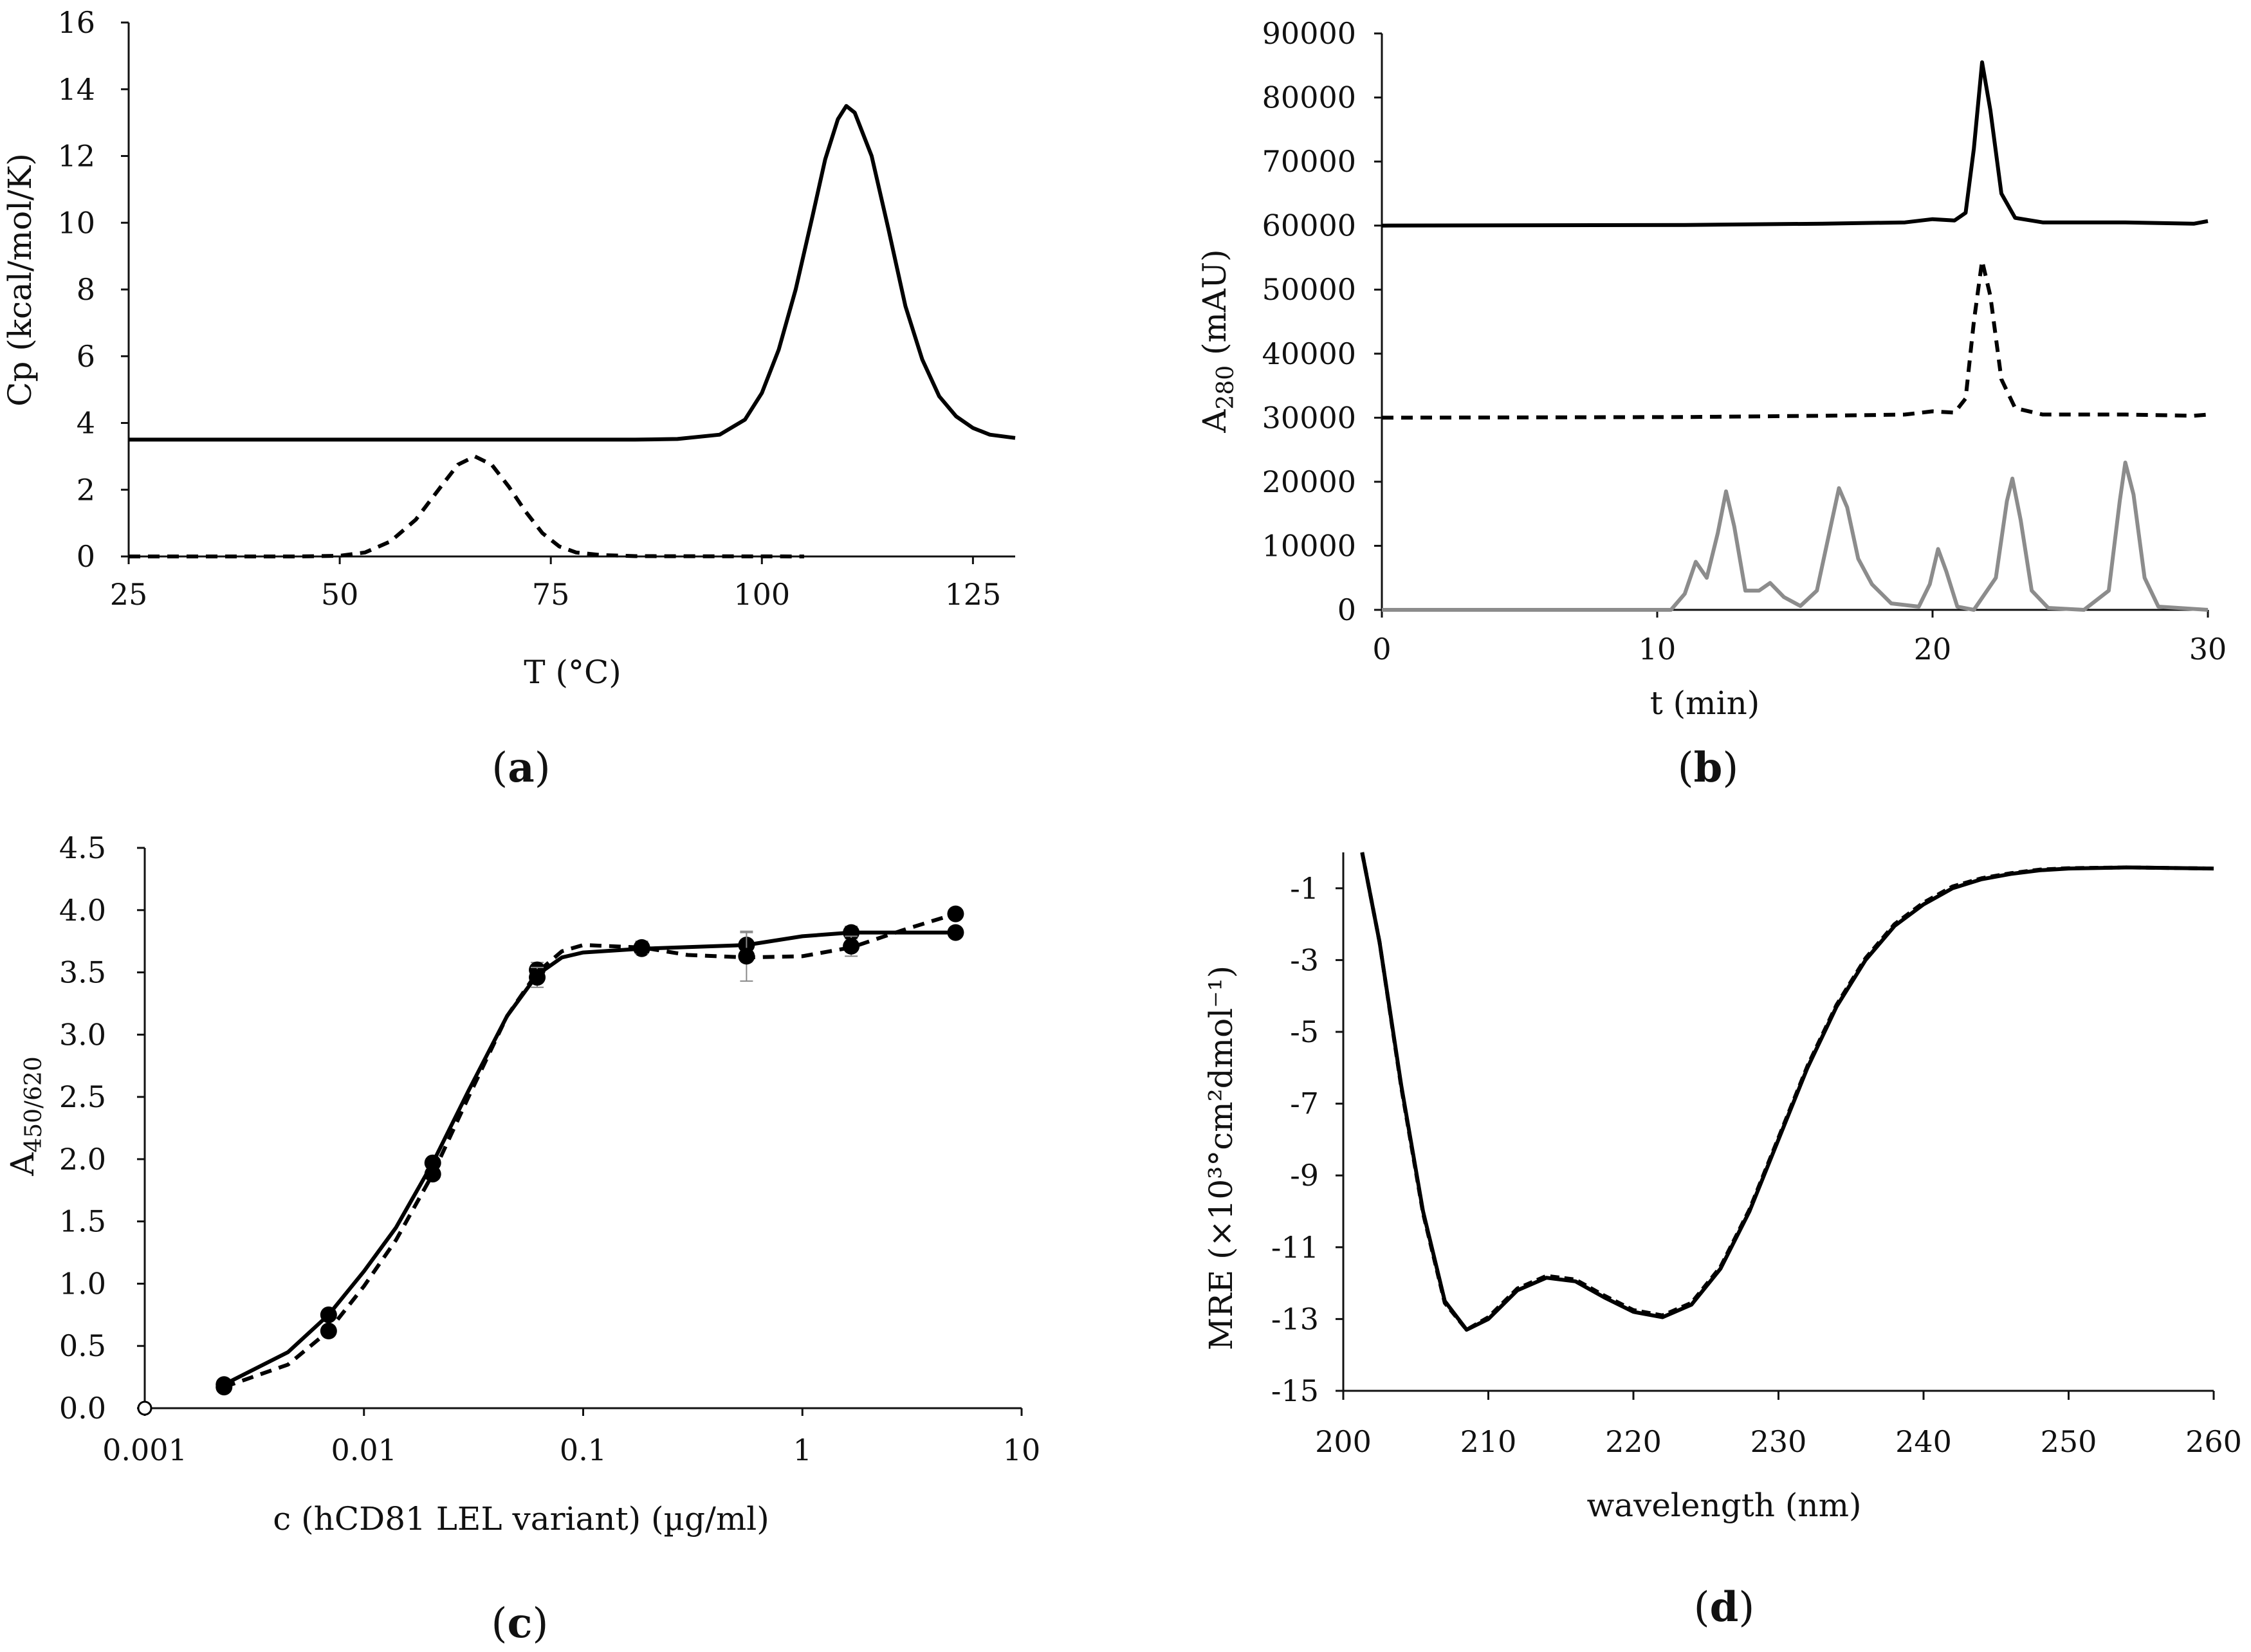 This screenshot has width=2251, height=1652. What do you see at coordinates (129, 594) in the screenshot?
I see `panel-a-x-tick-label: 25` at bounding box center [129, 594].